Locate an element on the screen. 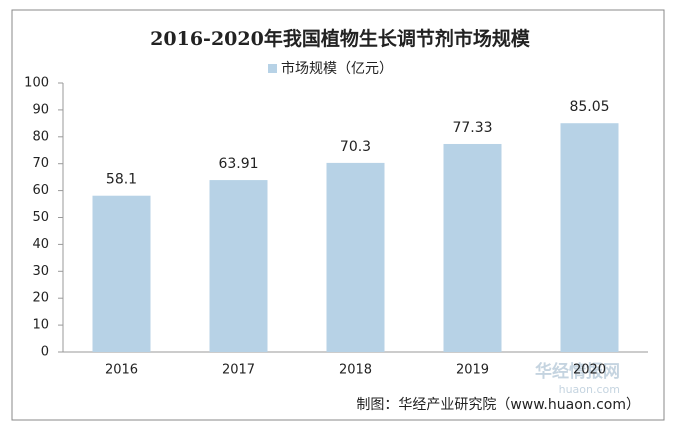 Image resolution: width=676 pixels, height=434 pixels. x-tick-label: 2018 is located at coordinates (355, 370).